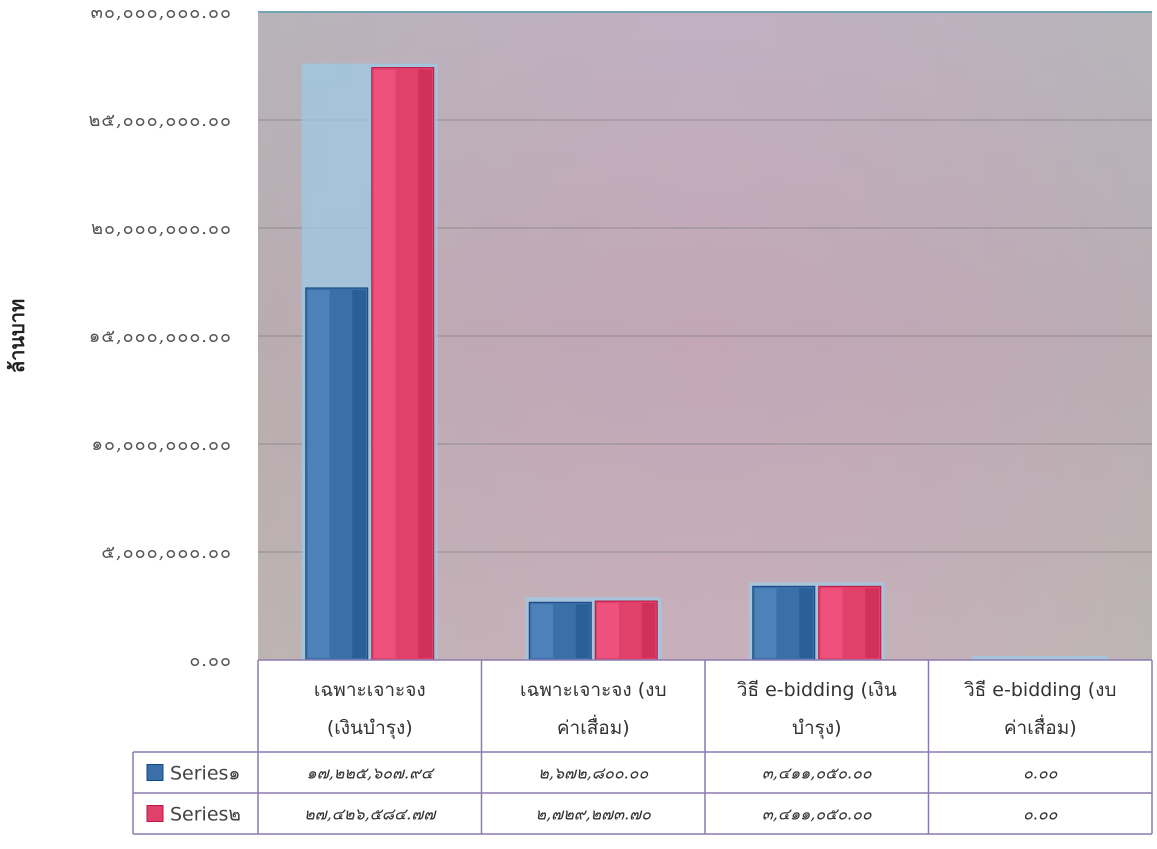  I want to click on table-cell-value: ๒,๗๒๙,๒๗๓.๗๐, so click(594, 814).